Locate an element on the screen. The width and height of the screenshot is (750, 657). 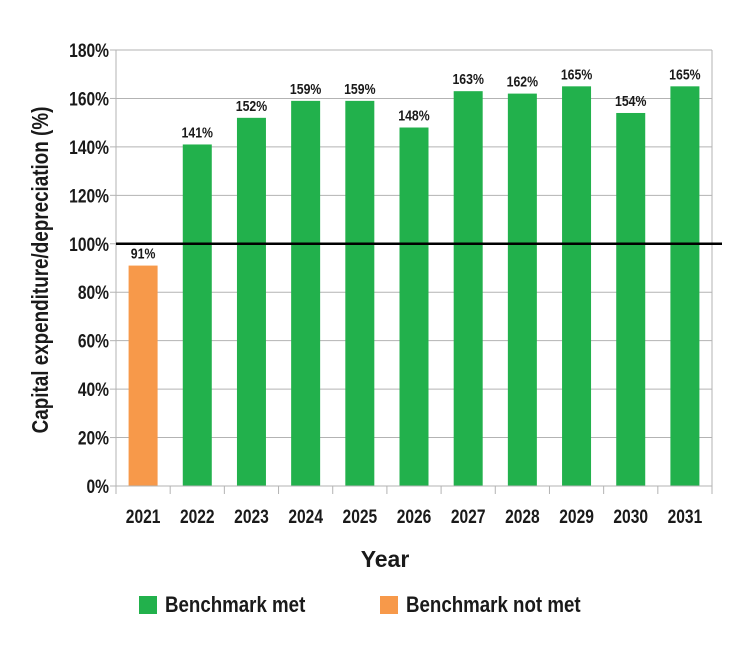
data-label: 141% is located at coordinates (197, 132).